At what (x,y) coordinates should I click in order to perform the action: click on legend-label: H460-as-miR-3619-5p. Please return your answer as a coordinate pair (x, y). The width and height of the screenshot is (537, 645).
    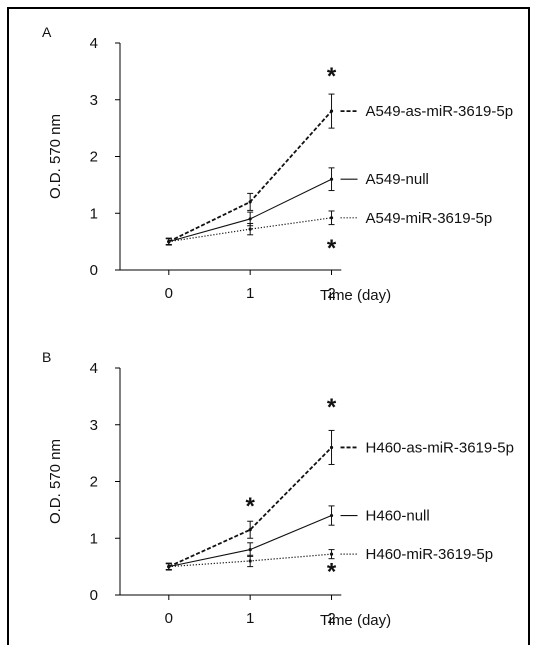
    Looking at the image, I should click on (440, 447).